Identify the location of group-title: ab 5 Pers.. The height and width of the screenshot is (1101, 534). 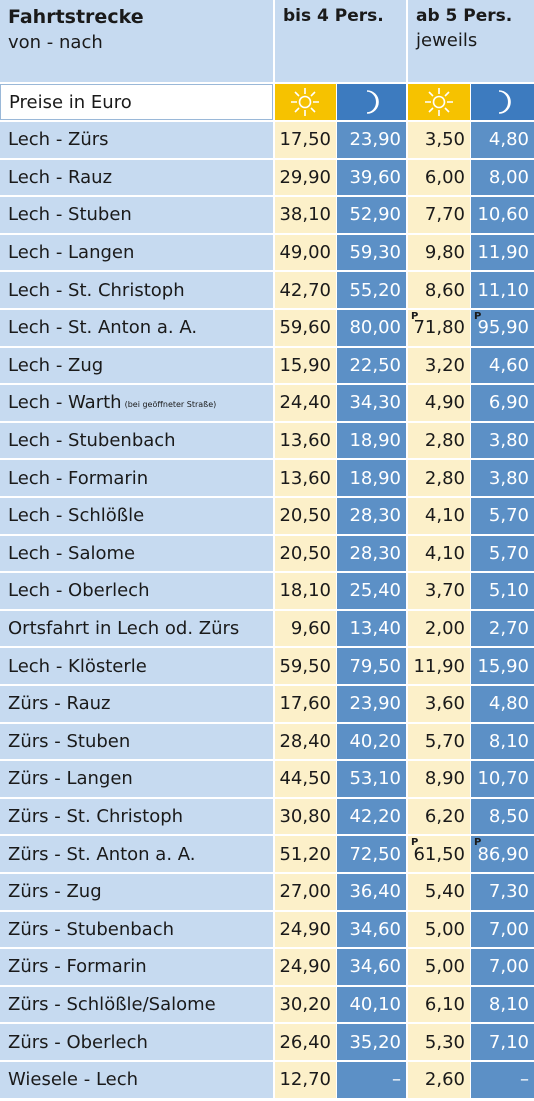
(464, 16).